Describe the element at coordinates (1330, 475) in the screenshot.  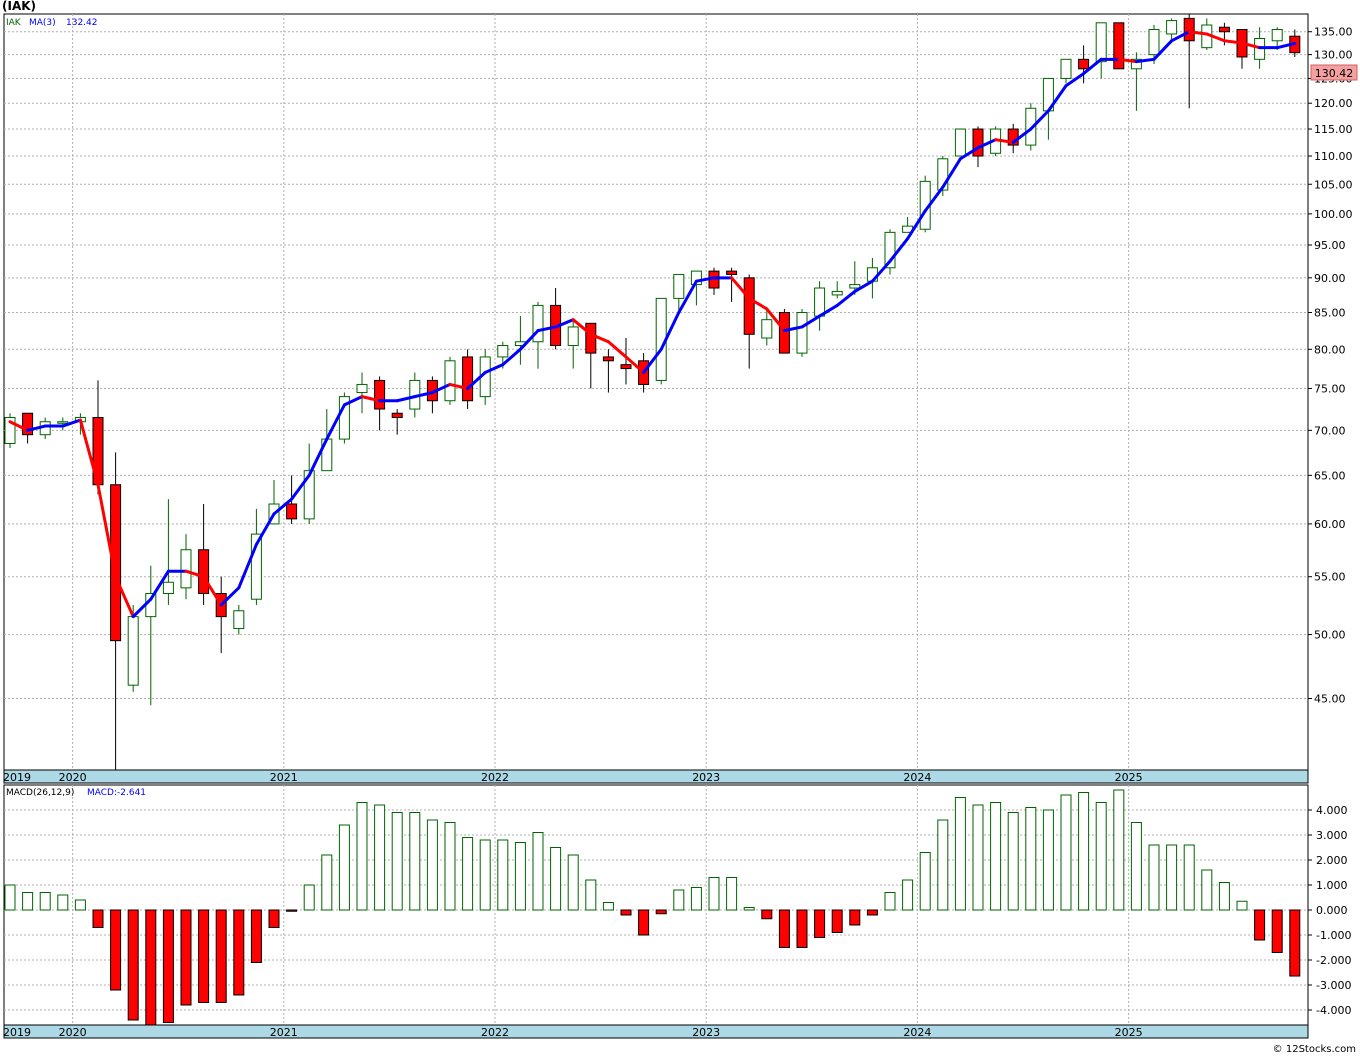
I see `price-y-tick-label: 65.00` at that location.